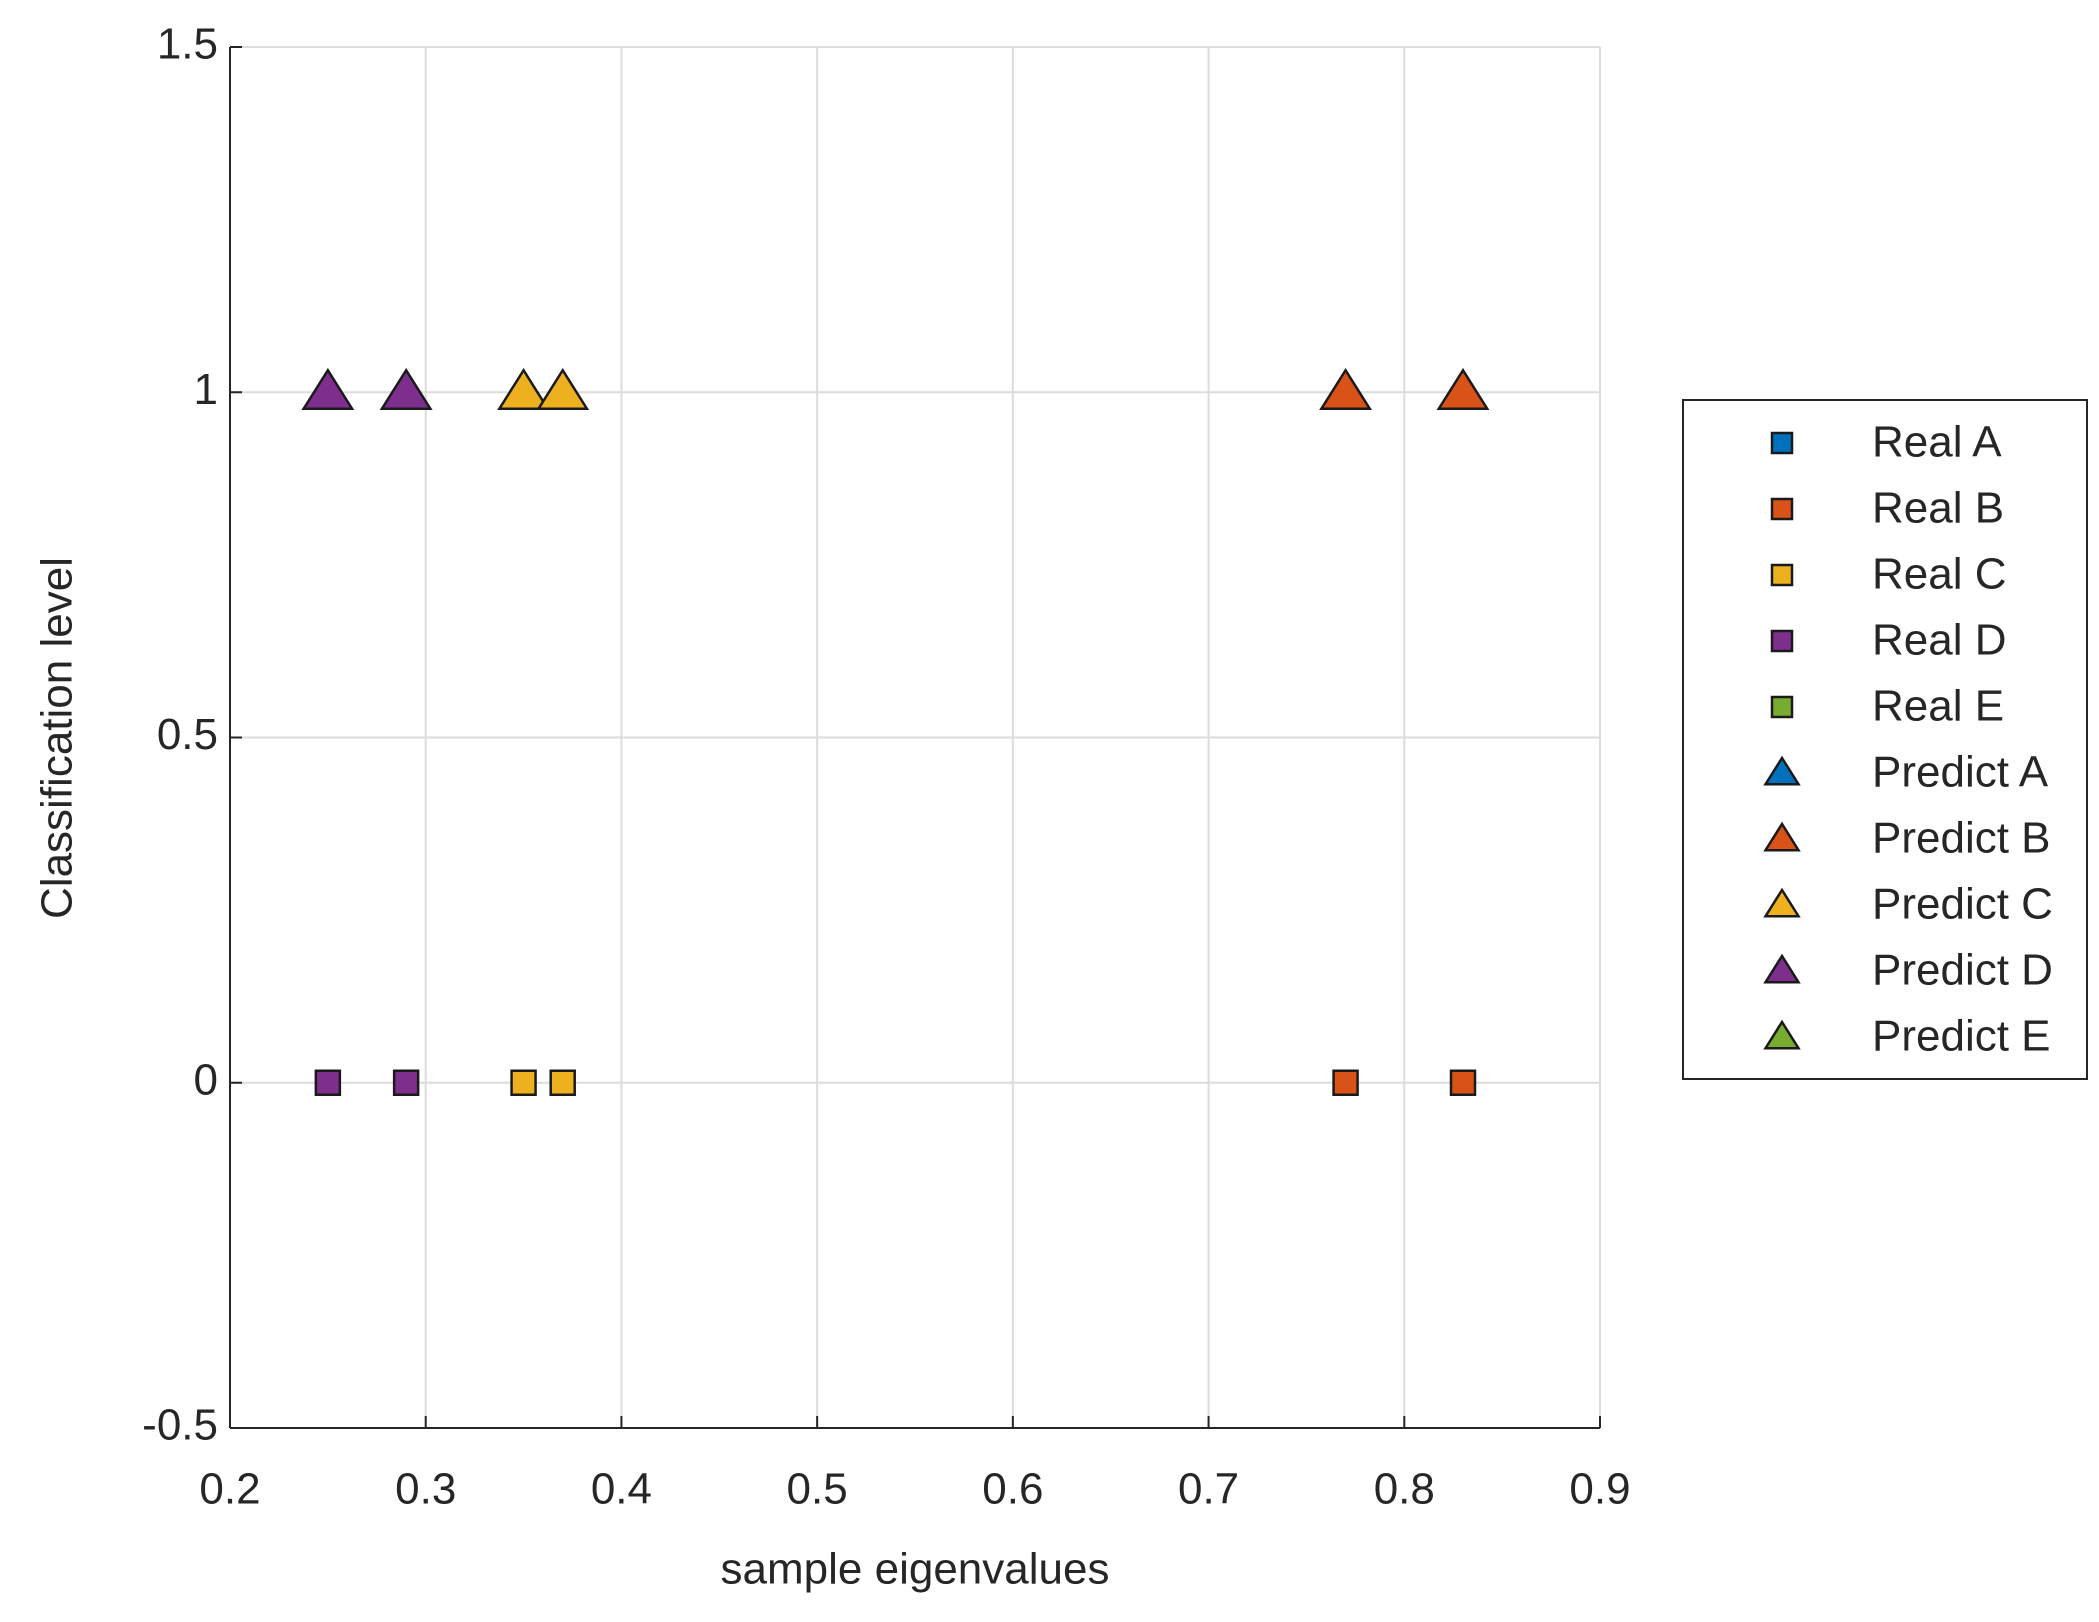  Describe the element at coordinates (187, 734) in the screenshot. I see `y-tick-label: 0.5` at that location.